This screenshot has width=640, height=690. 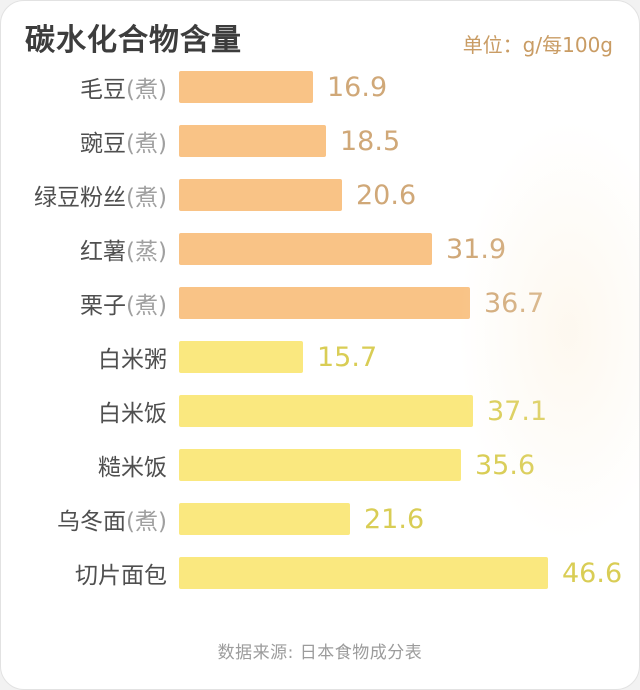 What do you see at coordinates (505, 465) in the screenshot?
I see `row-value: 35.6` at bounding box center [505, 465].